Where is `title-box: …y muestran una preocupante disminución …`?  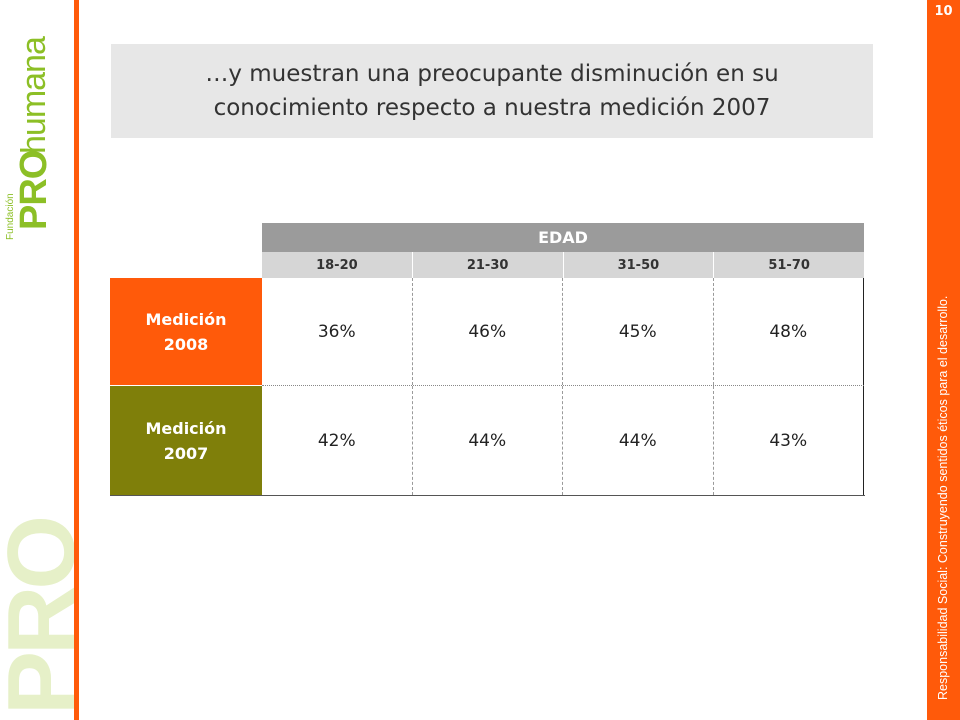
title-box: …y muestran una preocupante disminución … is located at coordinates (492, 91).